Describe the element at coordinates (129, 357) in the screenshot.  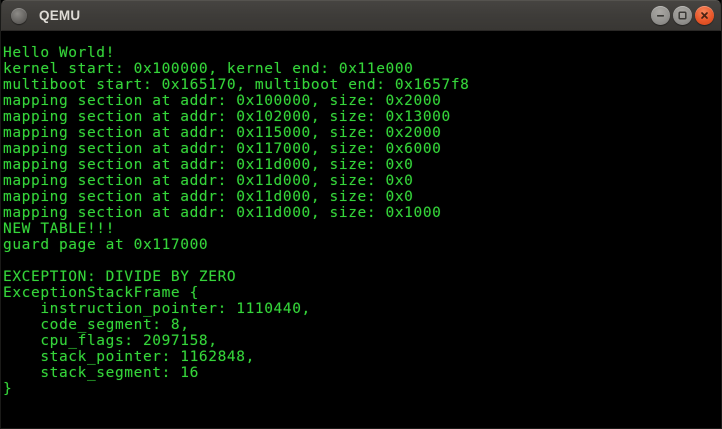
I see `terminal-line: stack_pointer: 1162848,` at that location.